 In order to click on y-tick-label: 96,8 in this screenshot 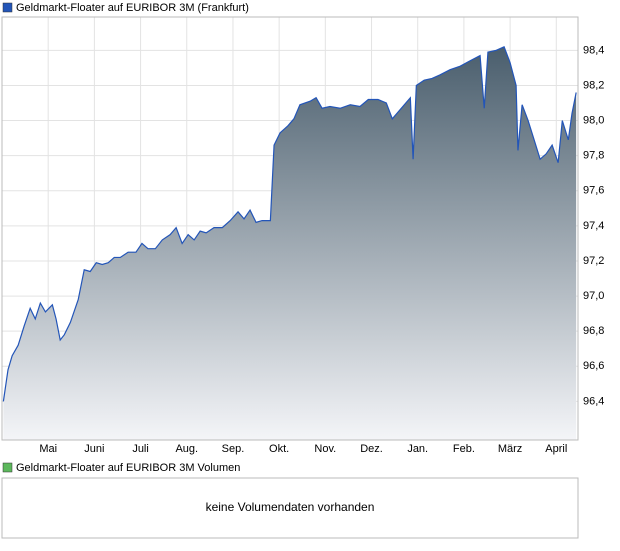, I will do `click(593, 331)`.